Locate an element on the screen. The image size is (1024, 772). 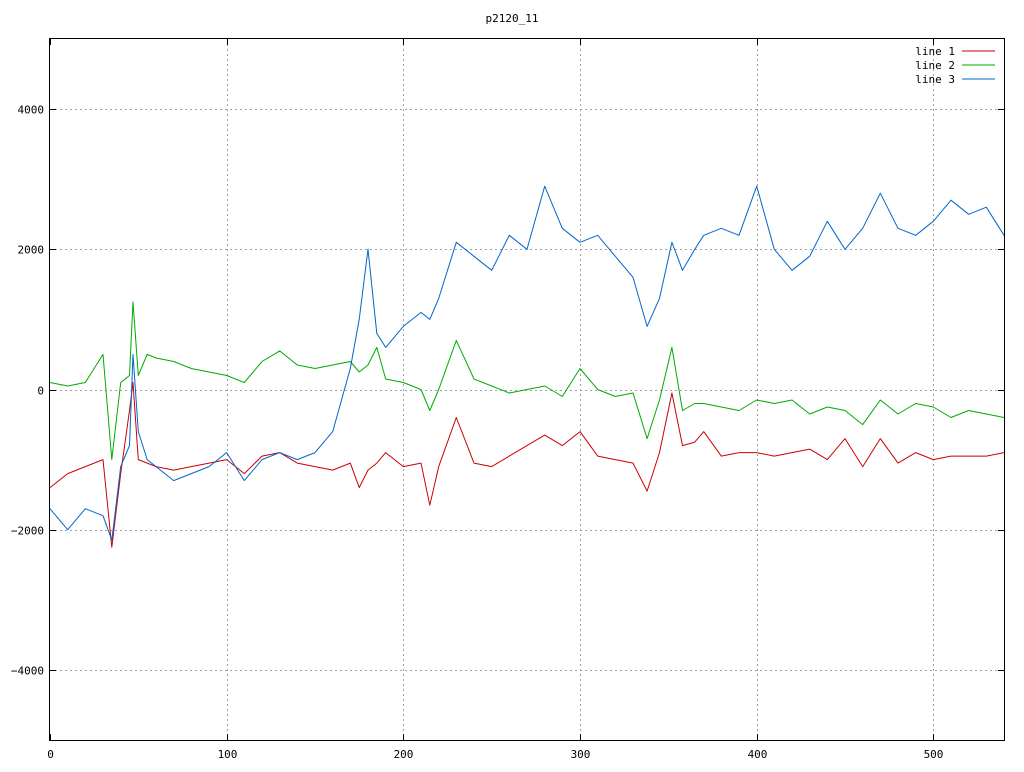
x-tick-label: 400 is located at coordinates (758, 754).